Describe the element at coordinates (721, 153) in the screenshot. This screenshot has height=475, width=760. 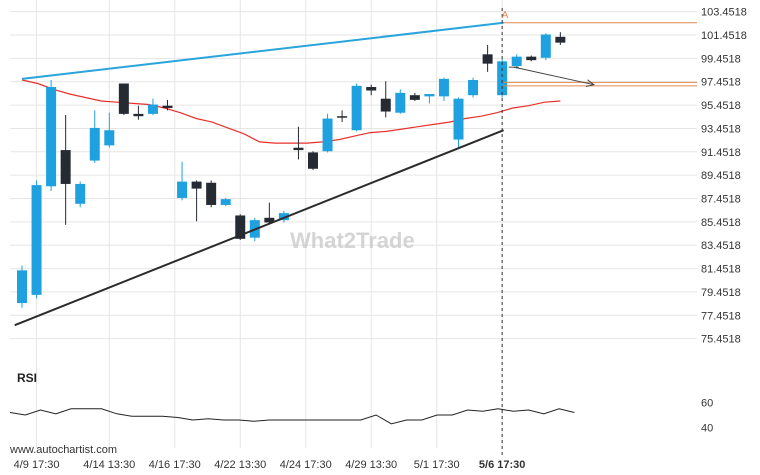
I see `y-tick-label: 91.4518` at that location.